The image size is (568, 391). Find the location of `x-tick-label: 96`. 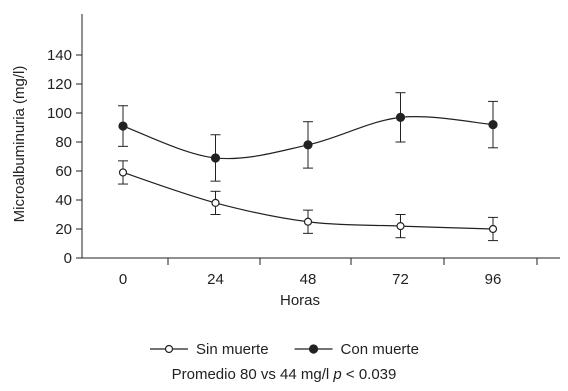

x-tick-label: 96 is located at coordinates (493, 279).